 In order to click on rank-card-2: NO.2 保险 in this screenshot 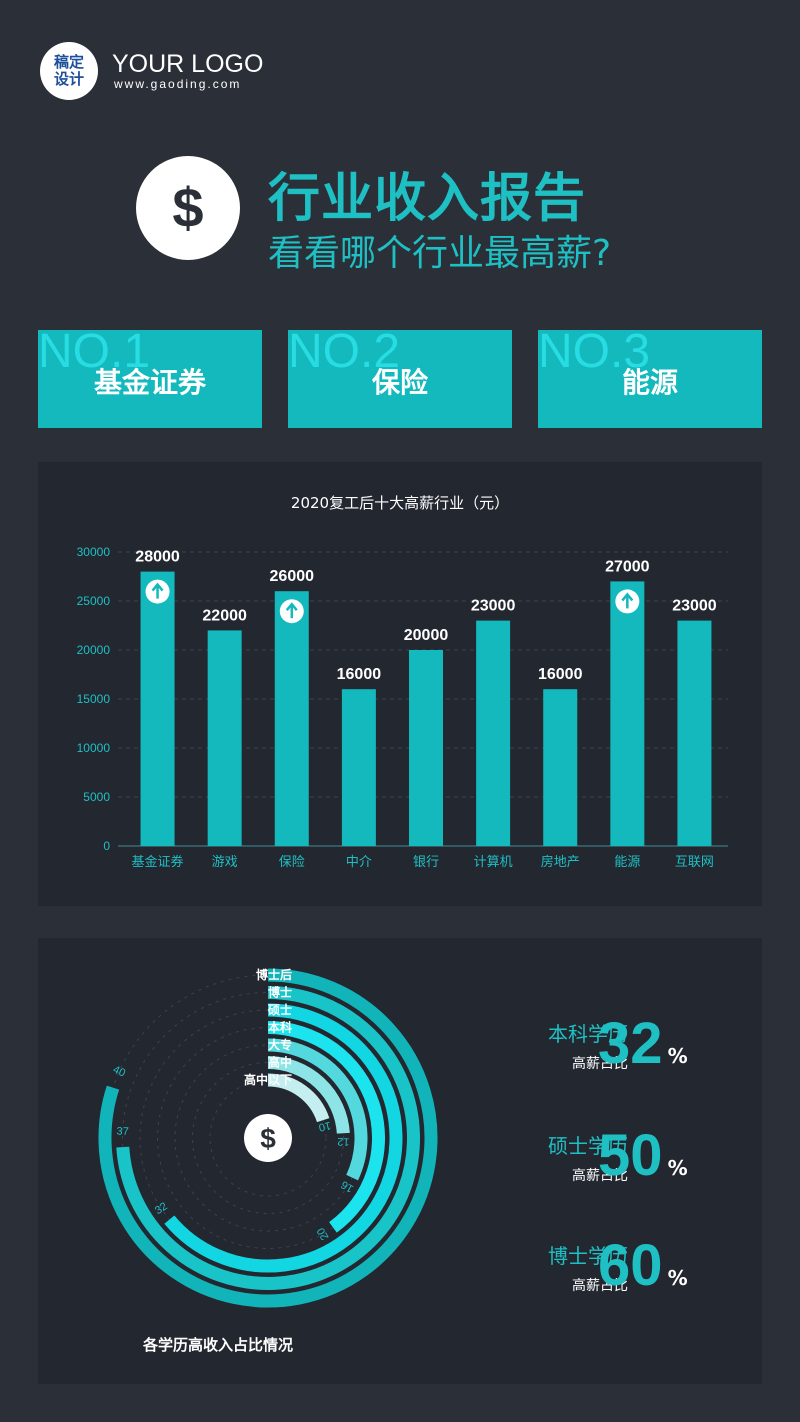, I will do `click(400, 379)`.